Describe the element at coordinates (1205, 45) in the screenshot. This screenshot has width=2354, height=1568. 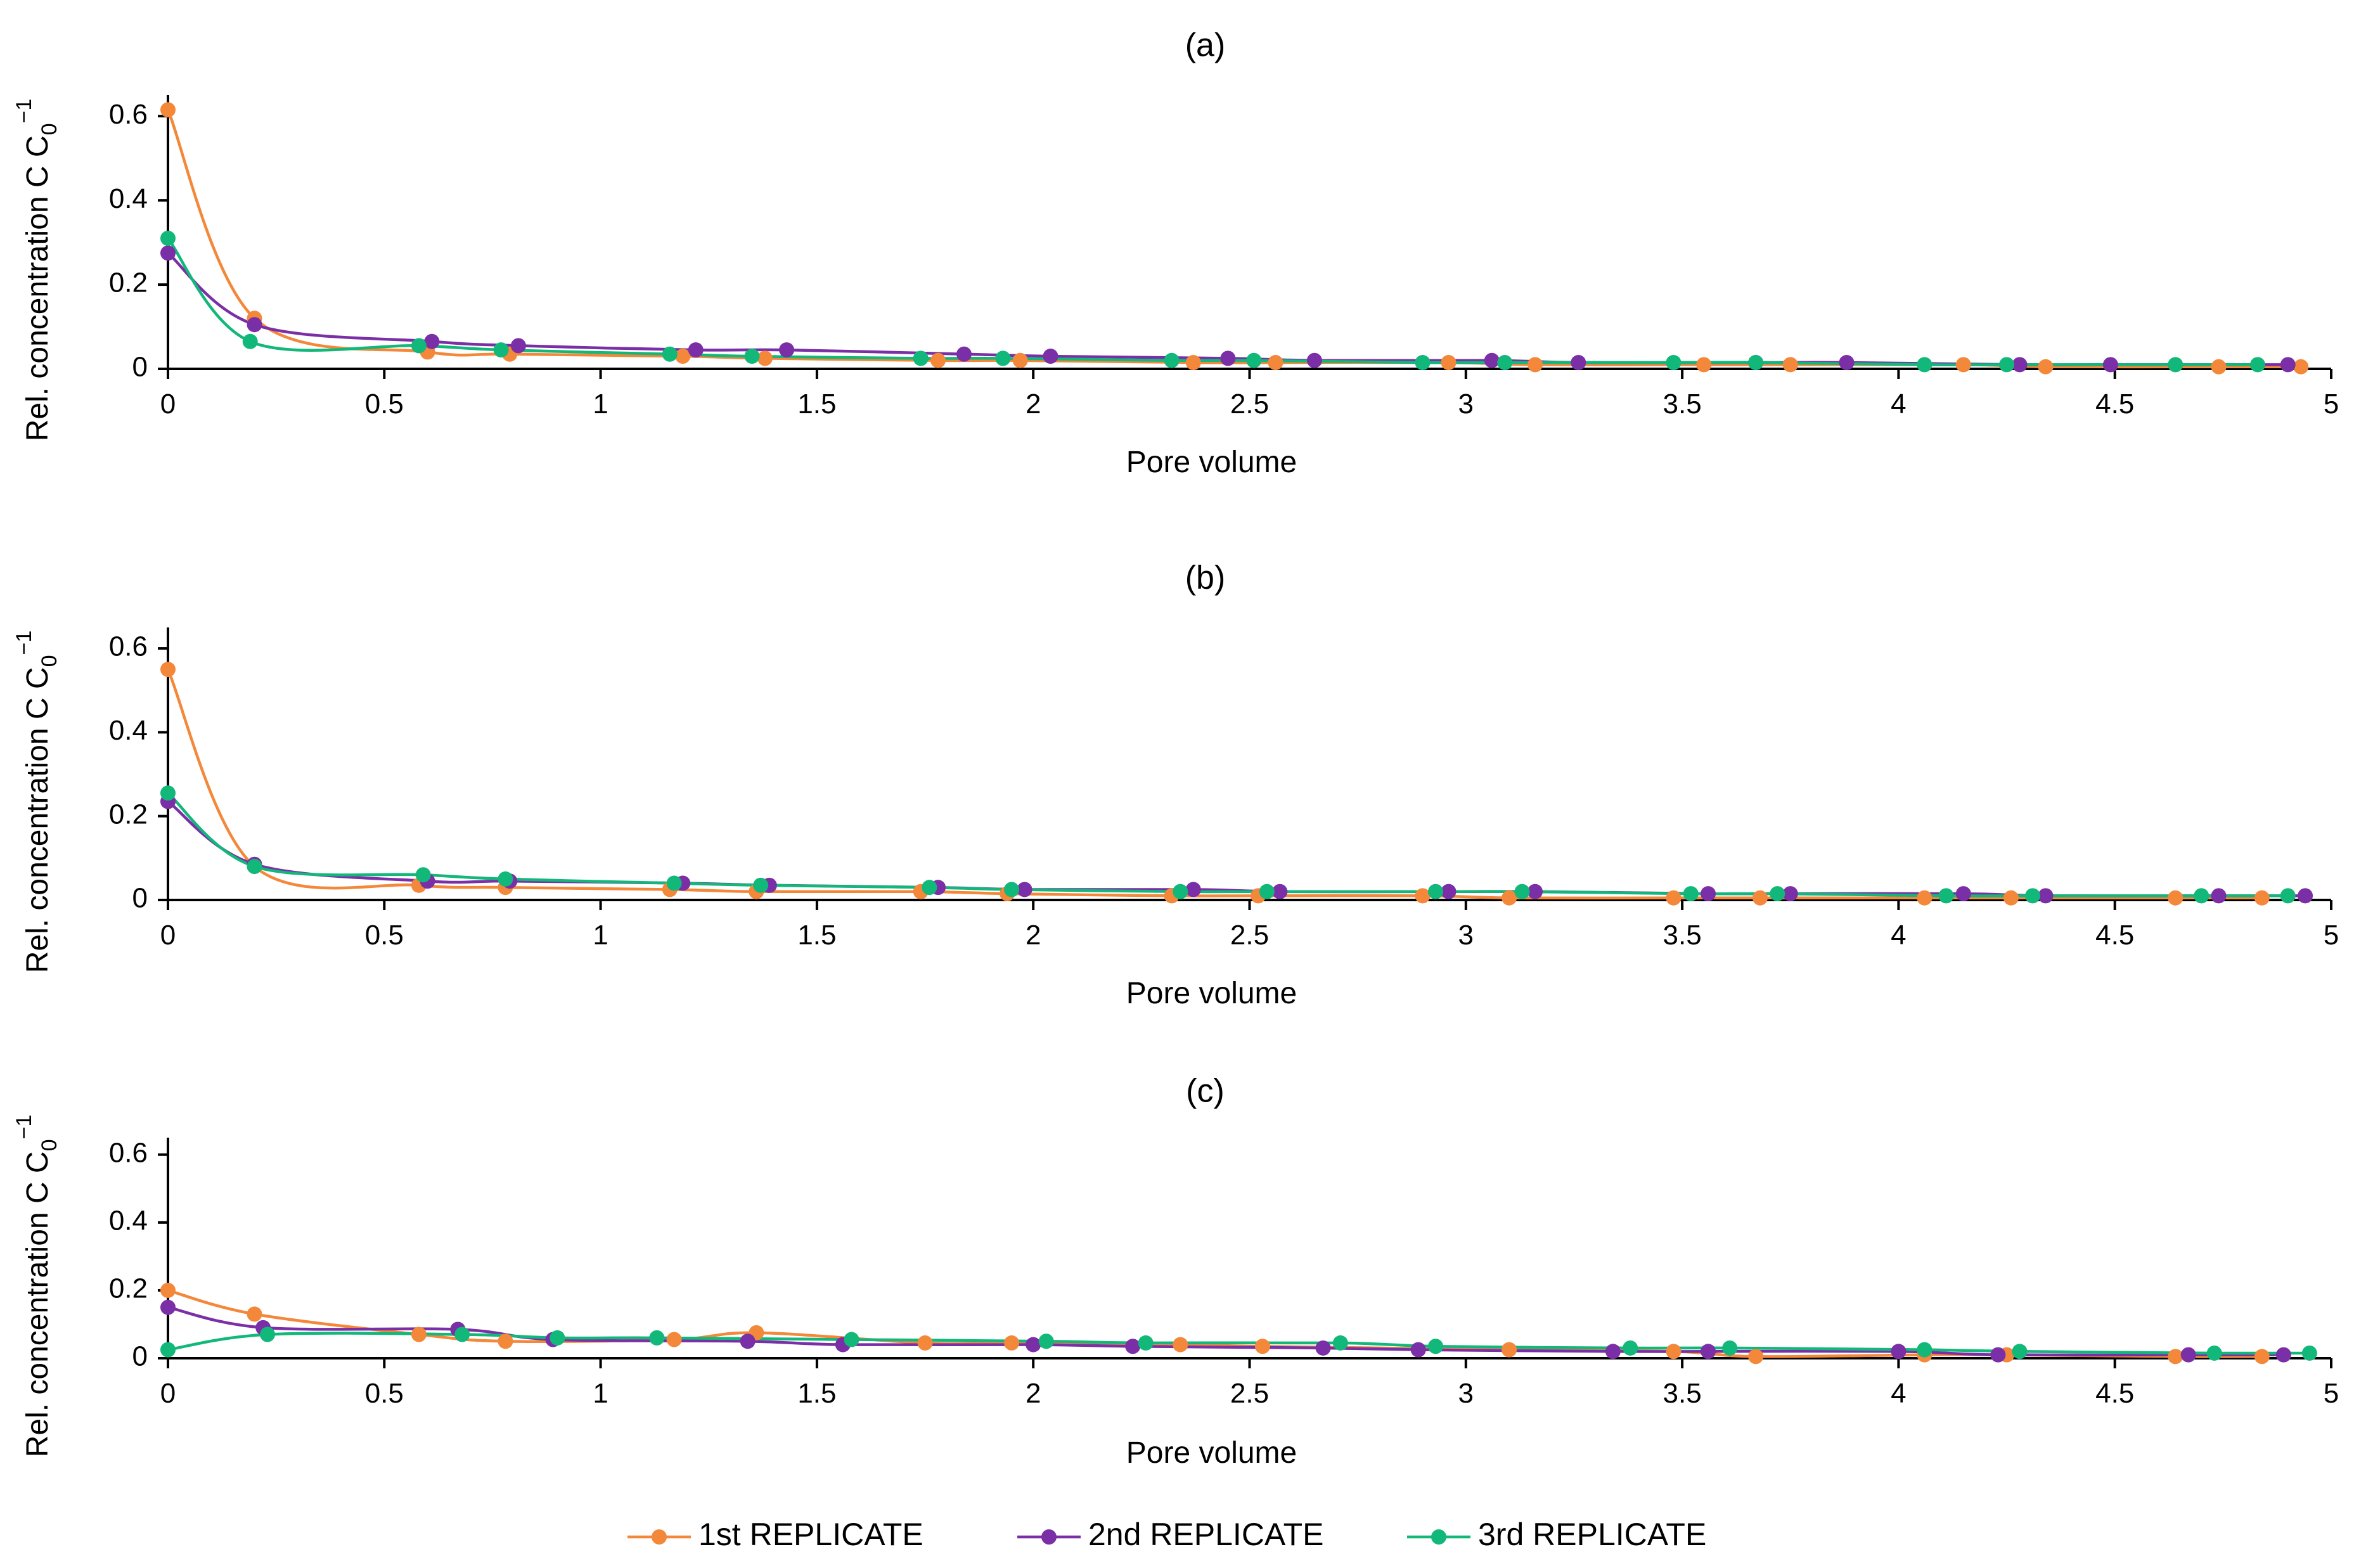
I see `chart-title: (a)` at that location.